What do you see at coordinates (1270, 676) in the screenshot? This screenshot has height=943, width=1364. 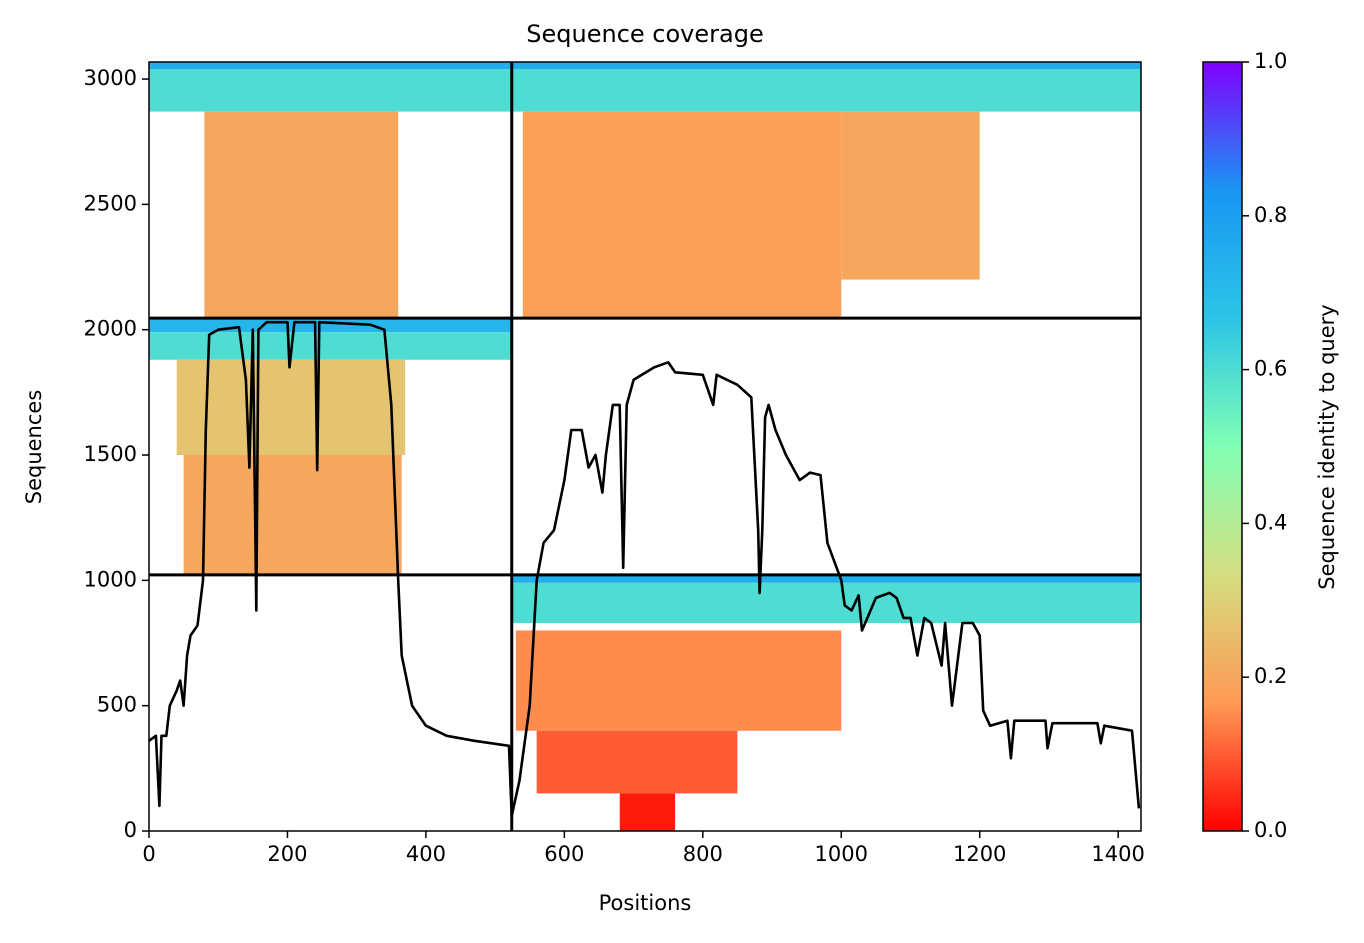 I see `colorbar-tick-label: 0.2` at bounding box center [1270, 676].